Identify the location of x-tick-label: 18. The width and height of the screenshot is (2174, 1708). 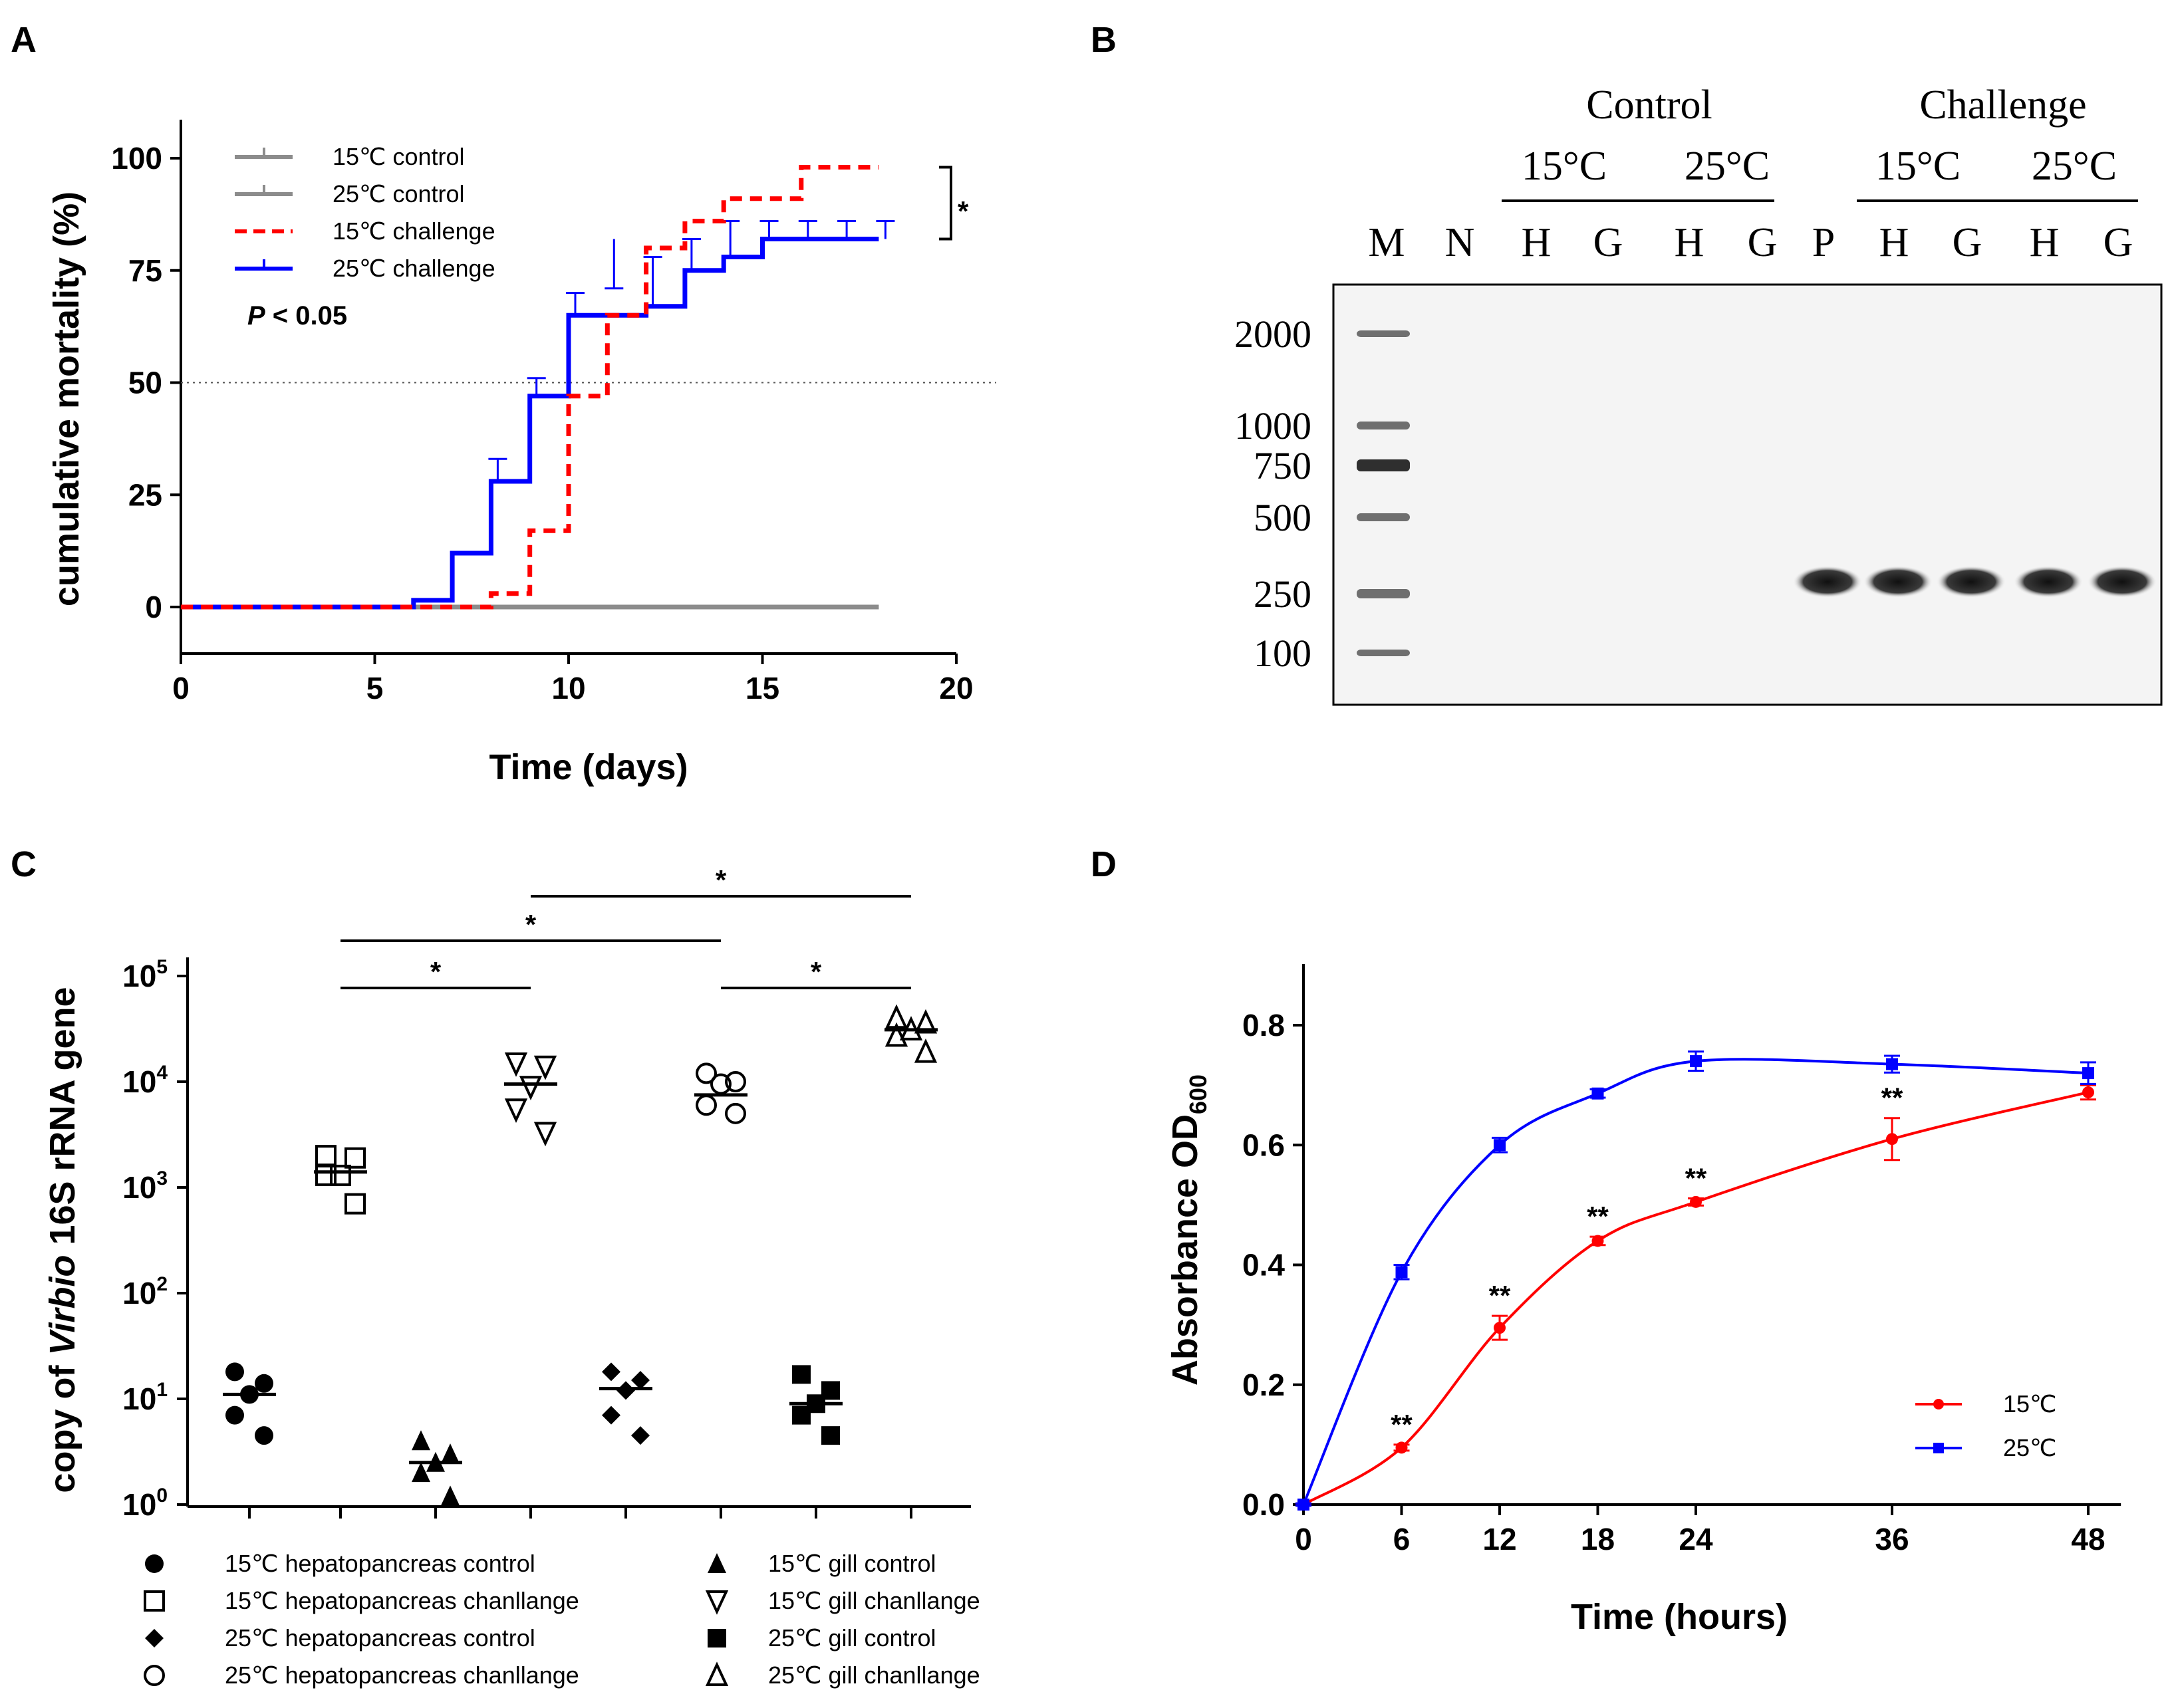
(1598, 1539).